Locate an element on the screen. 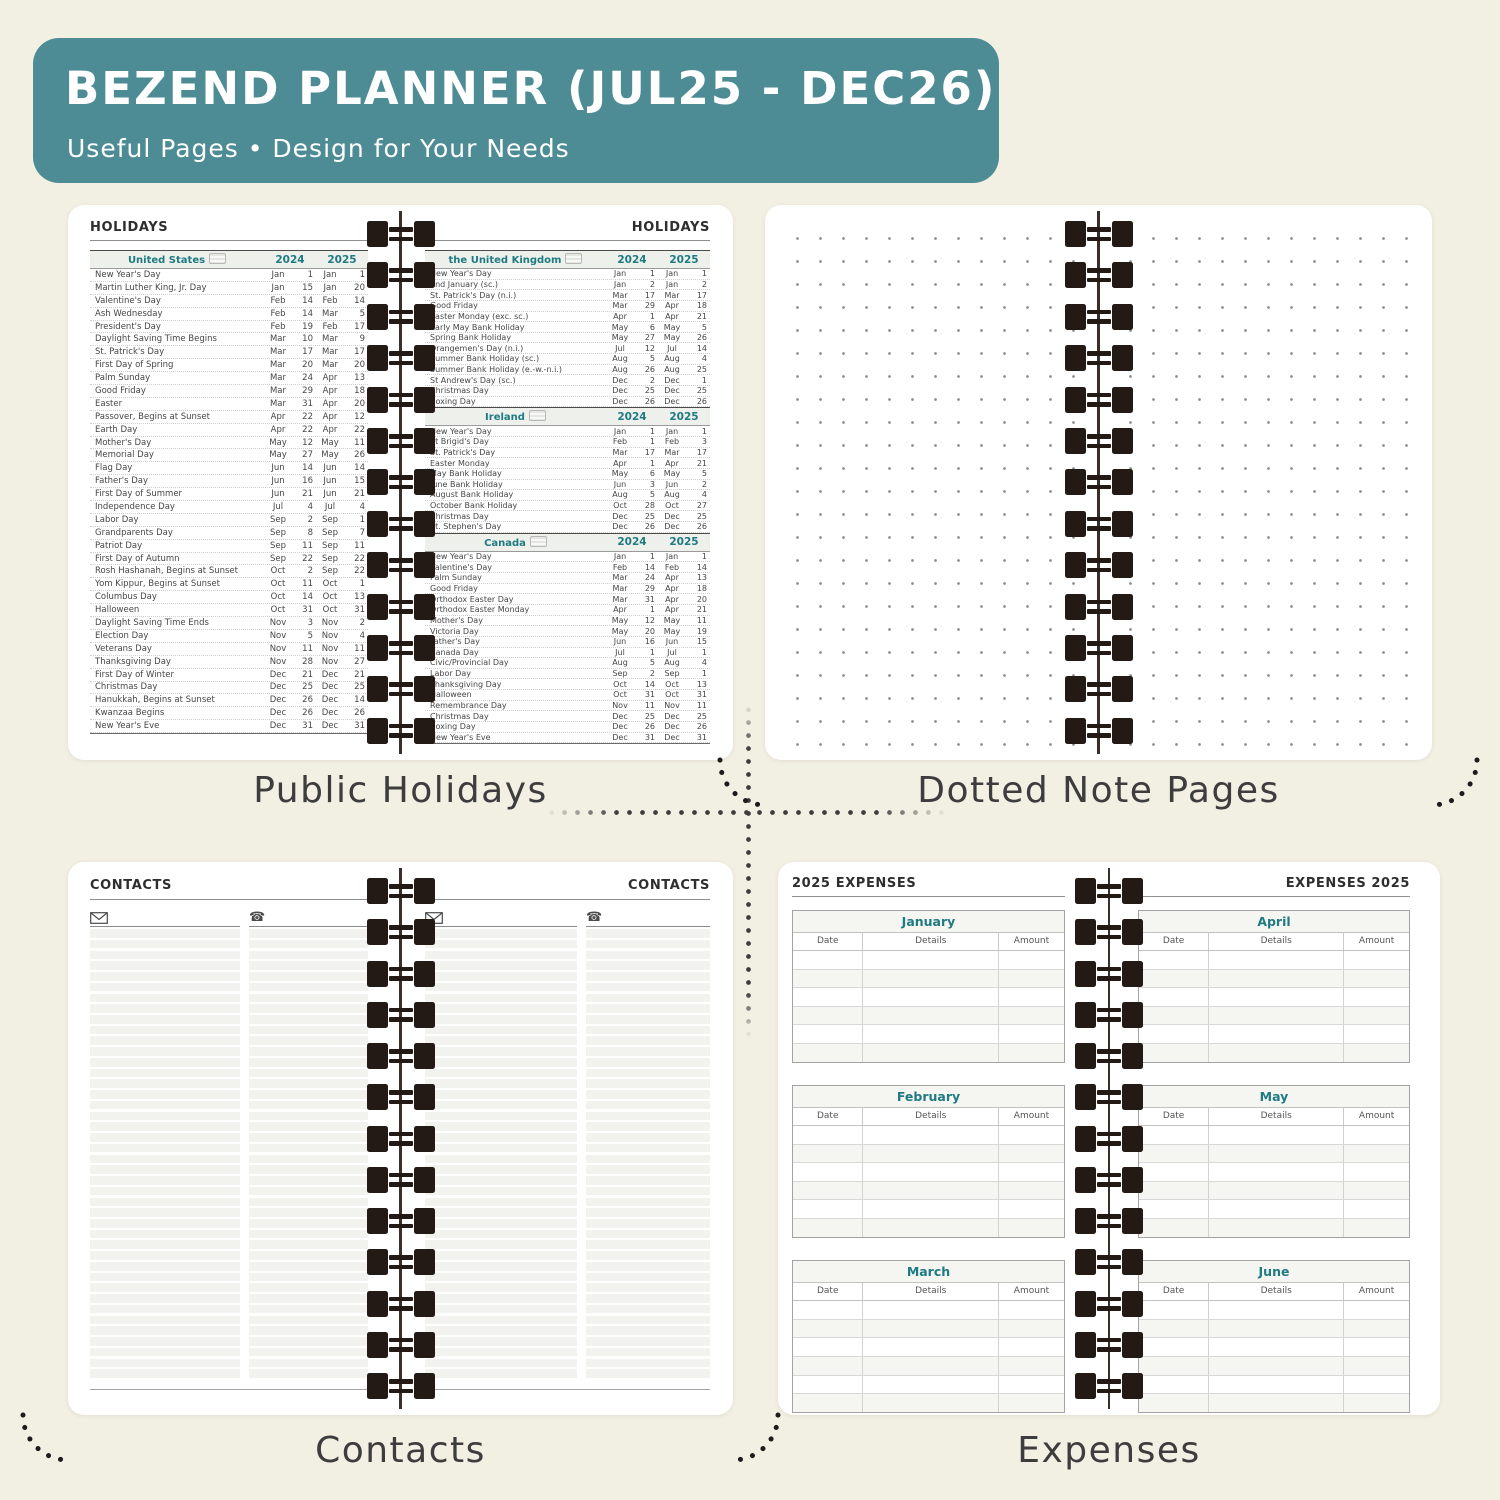 Image resolution: width=1500 pixels, height=1500 pixels. holiday-name: Grandparents Day is located at coordinates (134, 532).